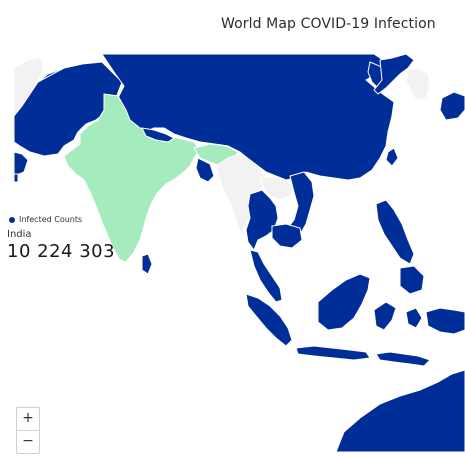  What do you see at coordinates (445, 321) in the screenshot?
I see `region-papua` at bounding box center [445, 321].